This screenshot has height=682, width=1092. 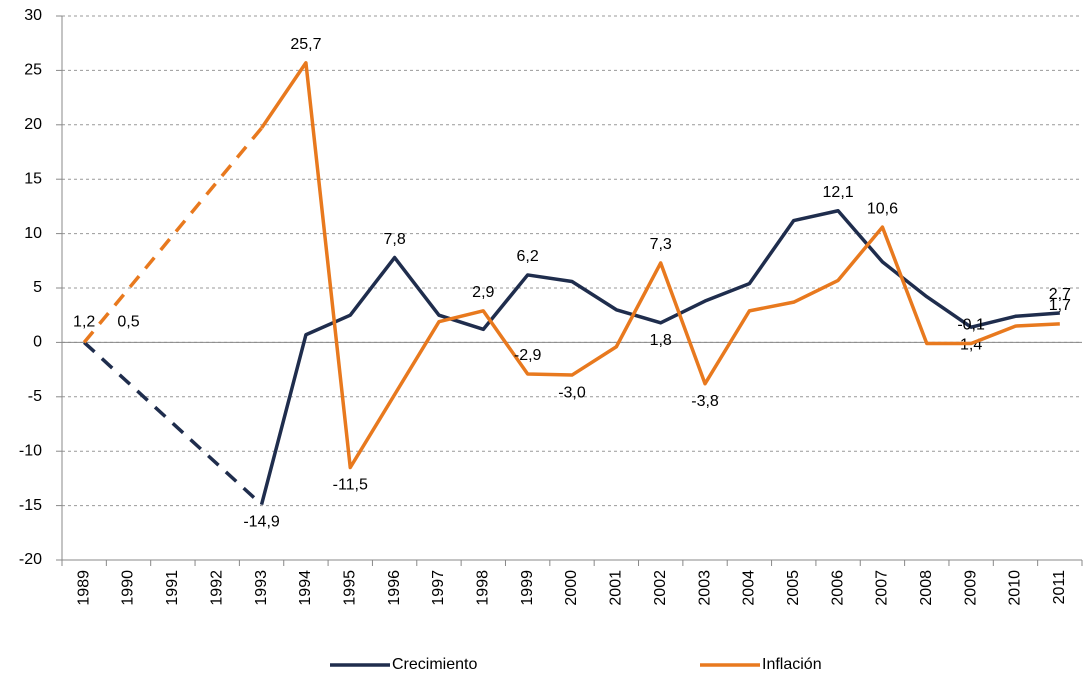 What do you see at coordinates (438, 588) in the screenshot?
I see `x-tick-label: 1997` at bounding box center [438, 588].